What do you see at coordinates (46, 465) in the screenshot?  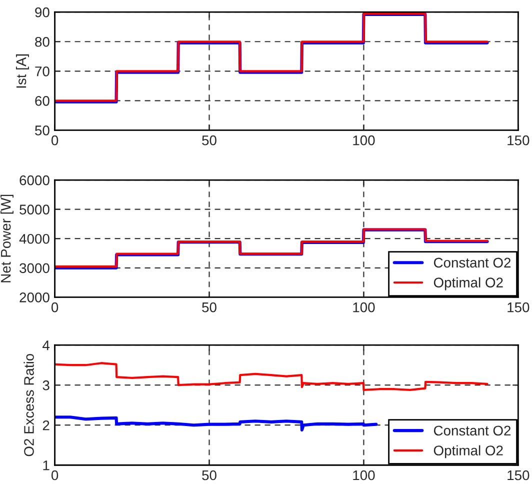 I see `y-tick-label: 1` at bounding box center [46, 465].